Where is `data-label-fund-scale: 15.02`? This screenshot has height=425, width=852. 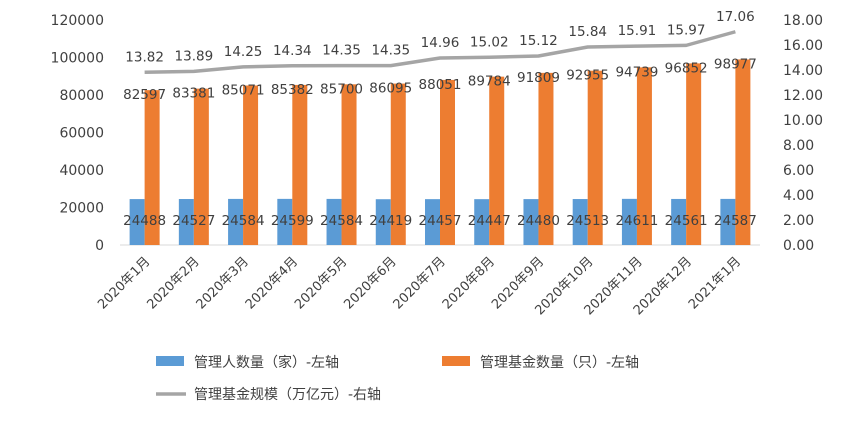 data-label-fund-scale: 15.02 is located at coordinates (489, 42).